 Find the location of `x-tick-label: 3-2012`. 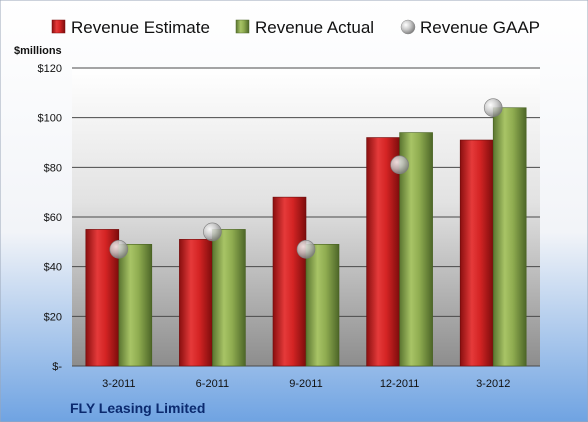

x-tick-label: 3-2012 is located at coordinates (493, 384).